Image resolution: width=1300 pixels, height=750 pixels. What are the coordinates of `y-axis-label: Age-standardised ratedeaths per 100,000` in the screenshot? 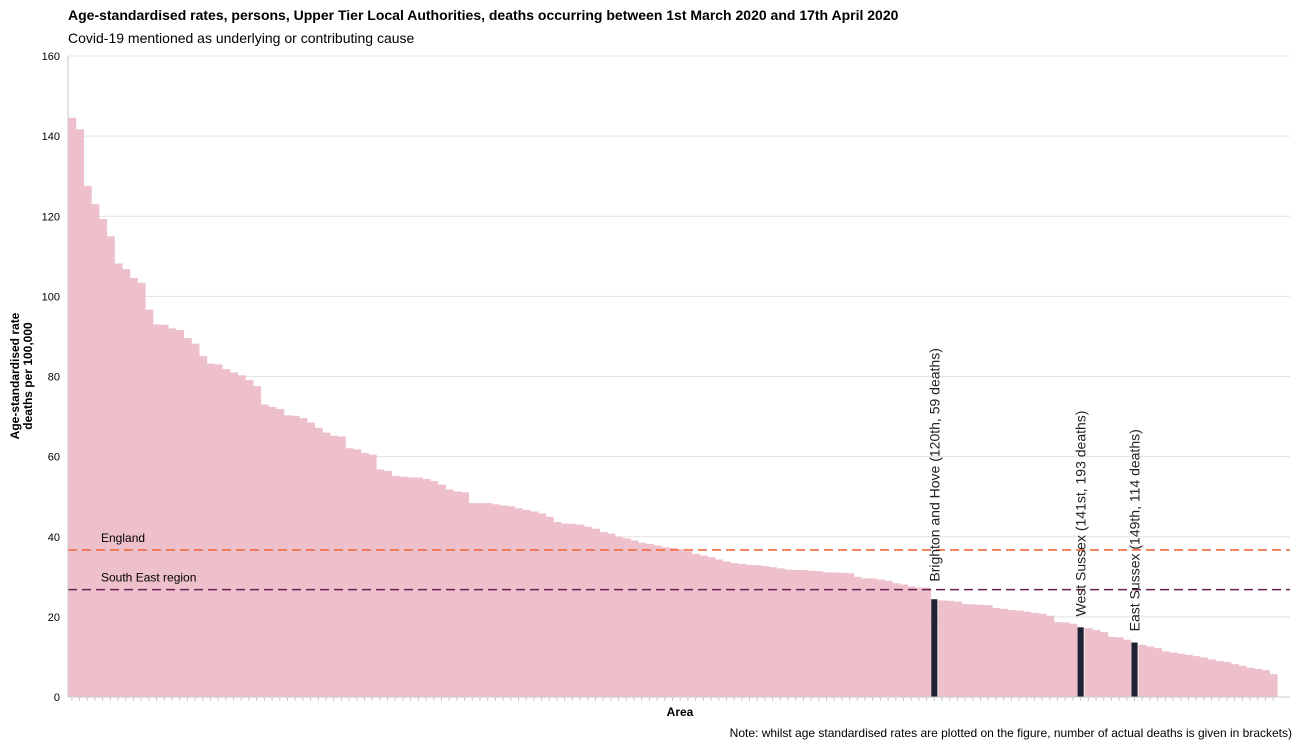 It's located at (21, 375).